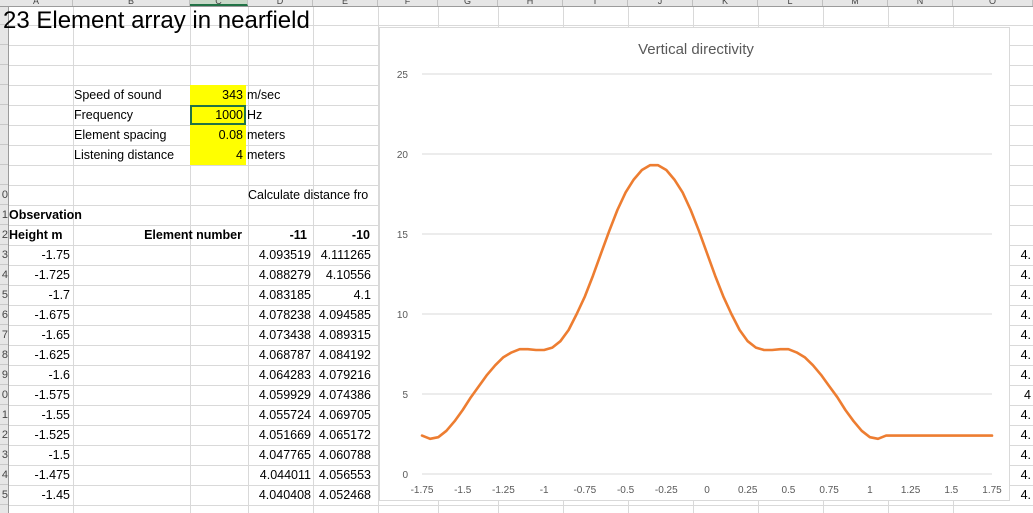 The width and height of the screenshot is (1033, 513). What do you see at coordinates (344, 455) in the screenshot?
I see `distance-value: 4.060788` at bounding box center [344, 455].